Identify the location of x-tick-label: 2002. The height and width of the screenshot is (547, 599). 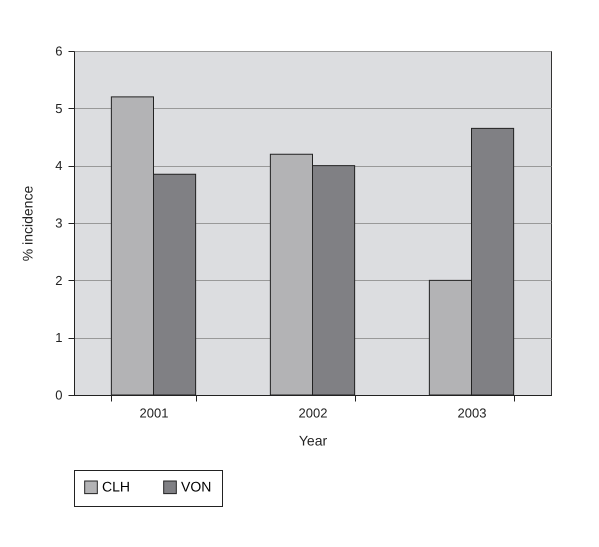
(313, 413).